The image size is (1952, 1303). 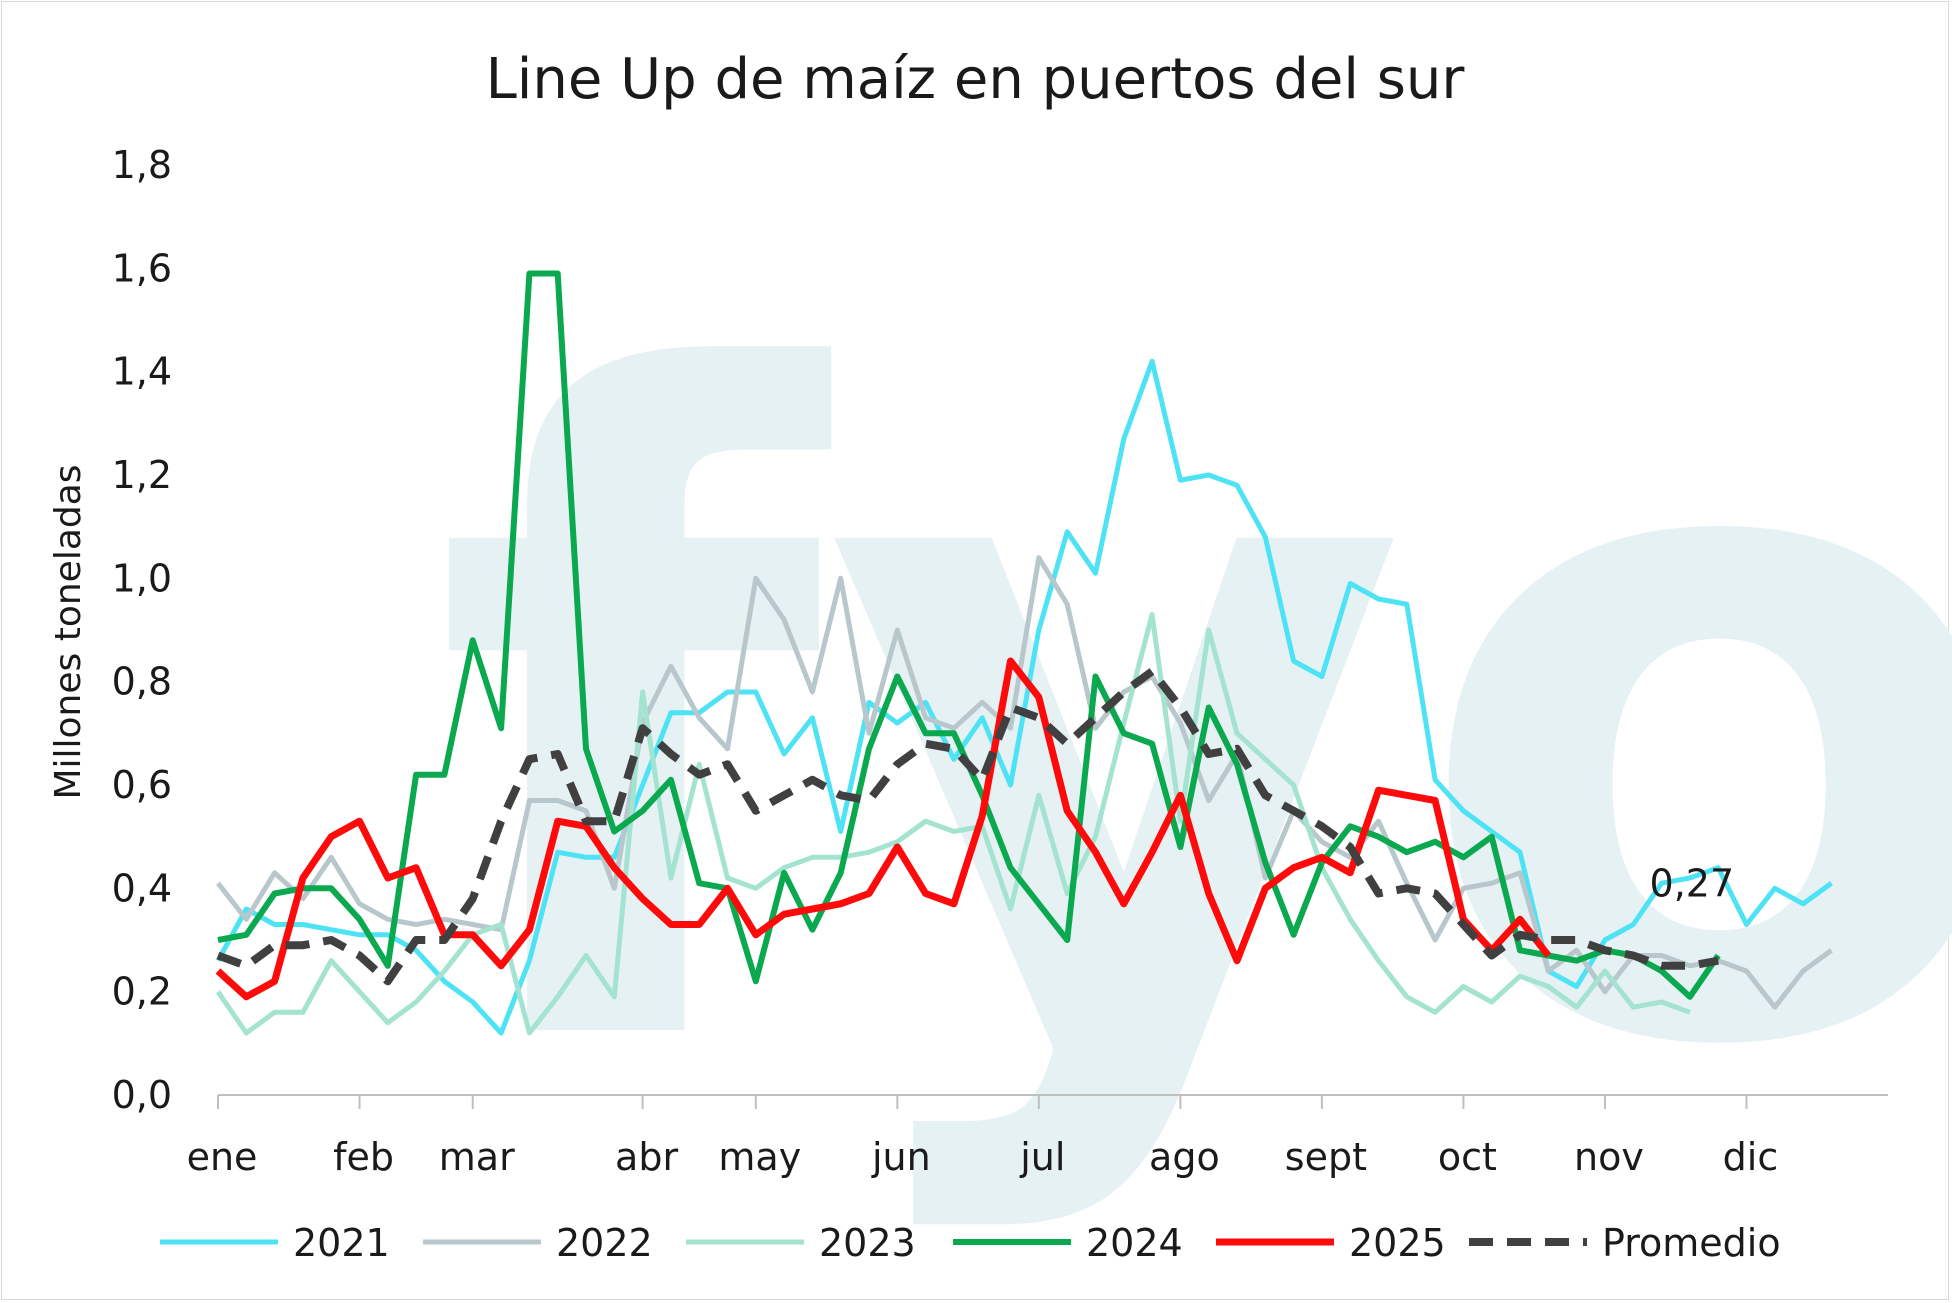 I want to click on y-tick-label: 1,0, so click(x=142, y=578).